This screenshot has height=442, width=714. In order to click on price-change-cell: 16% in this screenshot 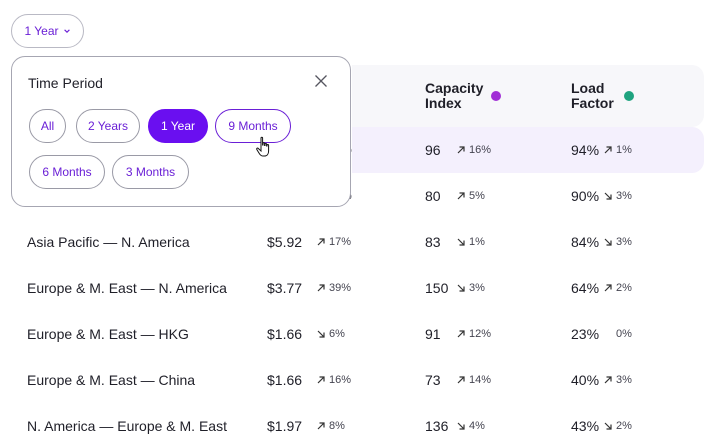, I will do `click(333, 380)`.